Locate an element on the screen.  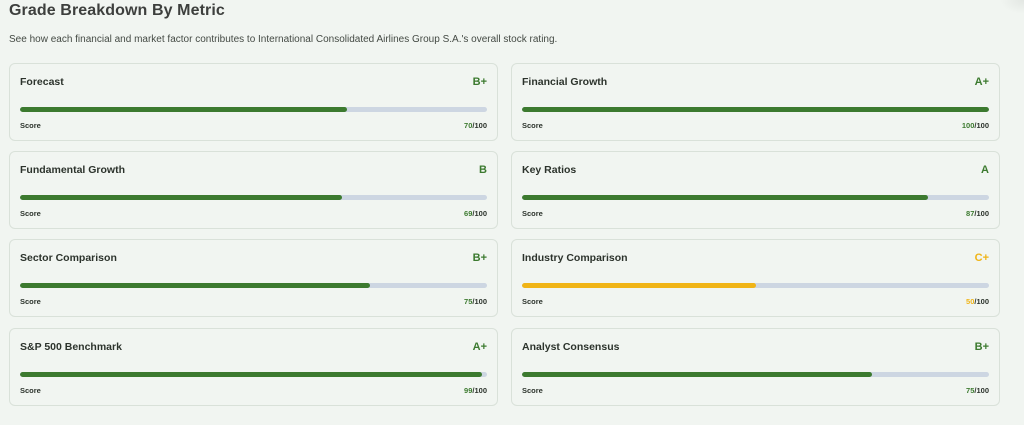
score-number: 69 is located at coordinates (468, 213).